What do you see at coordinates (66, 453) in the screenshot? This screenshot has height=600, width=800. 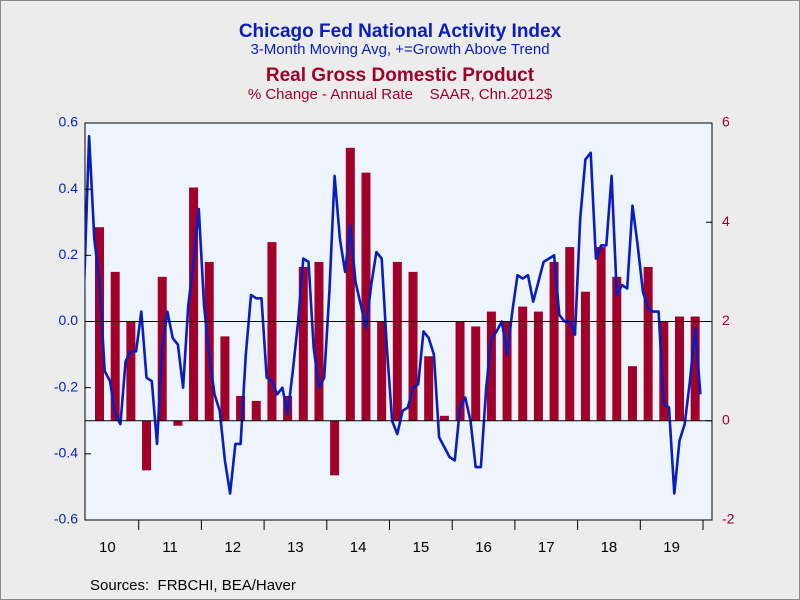 I see `y-tick-label: -0.4` at bounding box center [66, 453].